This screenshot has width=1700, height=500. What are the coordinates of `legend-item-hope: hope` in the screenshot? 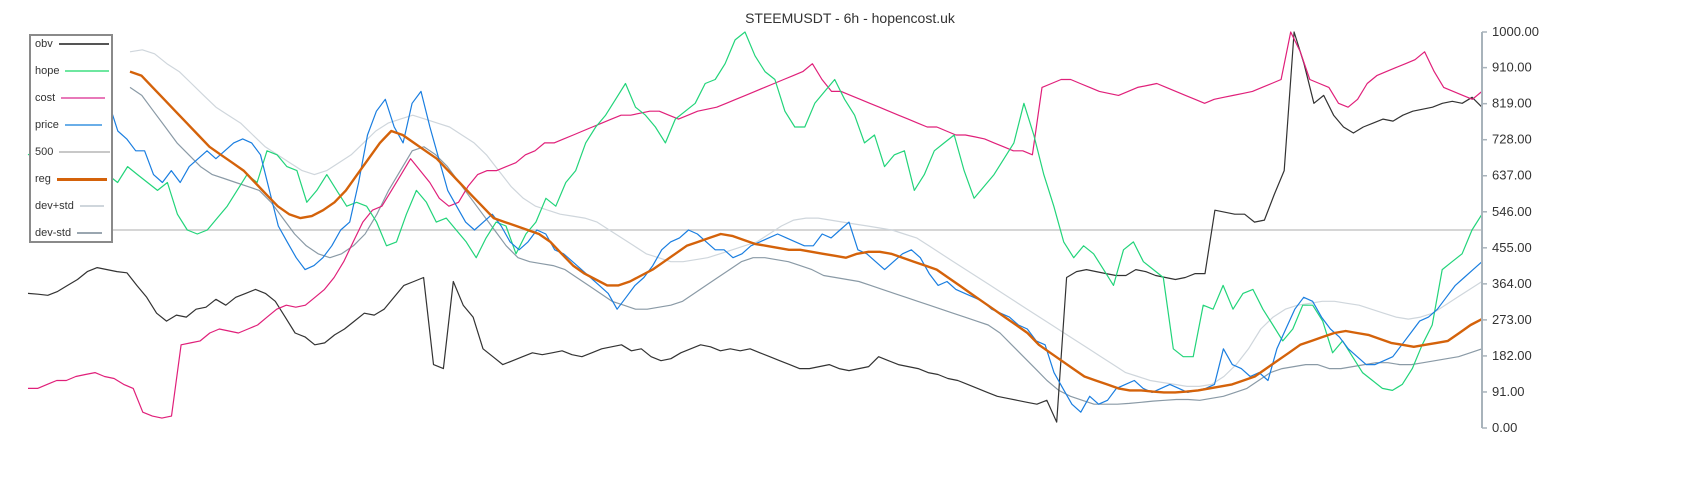 It's located at (72, 71).